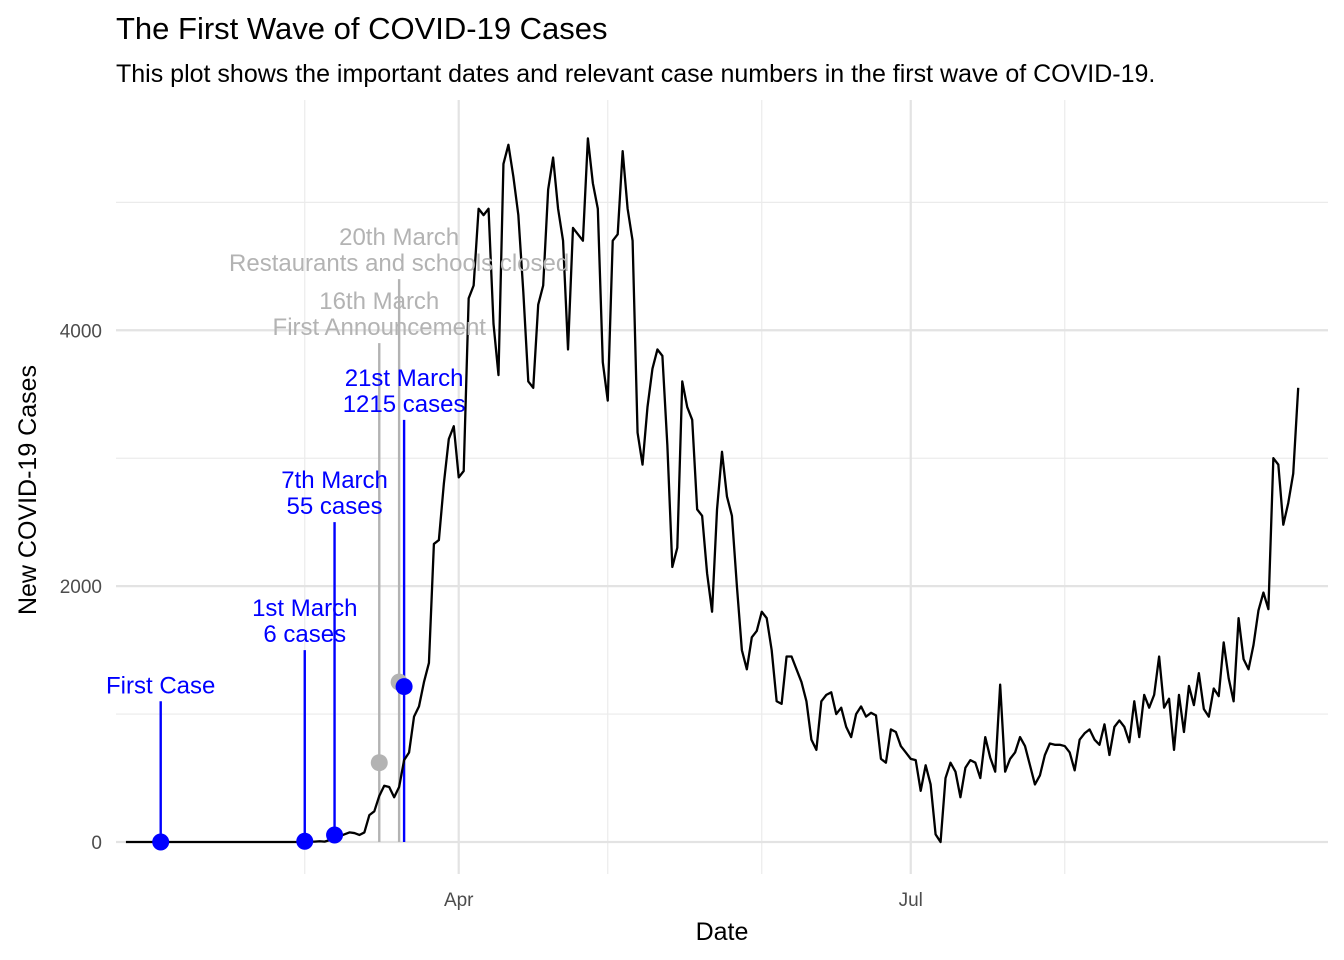 The width and height of the screenshot is (1344, 960). What do you see at coordinates (683, 900) in the screenshot?
I see `x-axis-ticks: Apr Jul` at bounding box center [683, 900].